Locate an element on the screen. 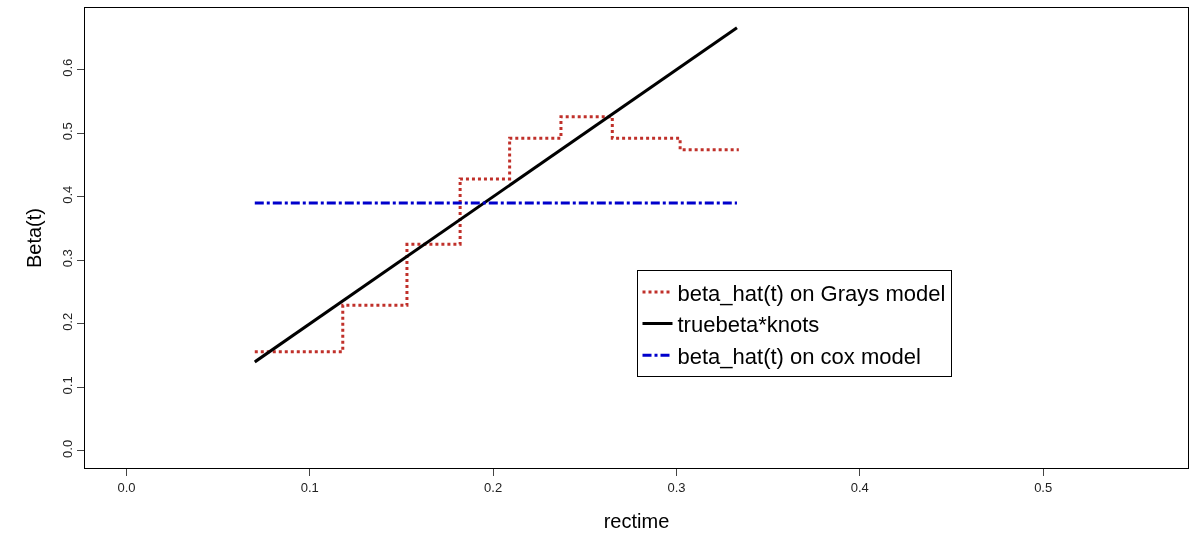 The height and width of the screenshot is (543, 1191). legend-label: beta_hat(t) on cox model is located at coordinates (799, 356).